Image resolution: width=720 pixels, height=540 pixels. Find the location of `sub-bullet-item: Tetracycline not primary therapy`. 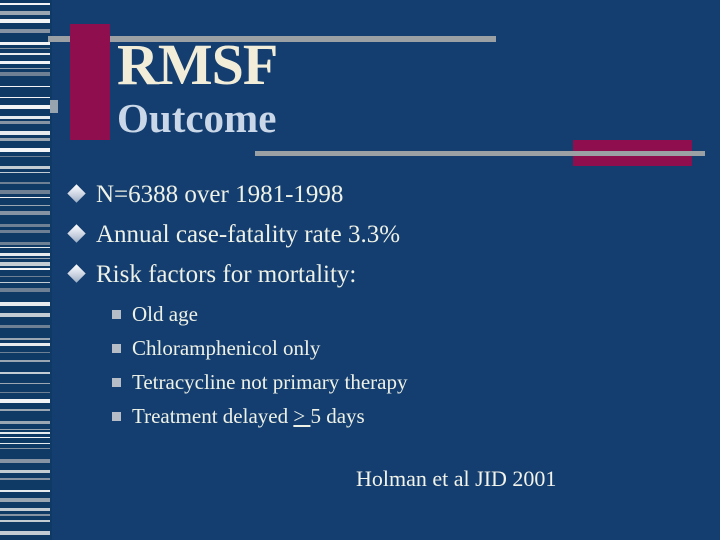

sub-bullet-item: Tetracycline not primary therapy is located at coordinates (382, 386).